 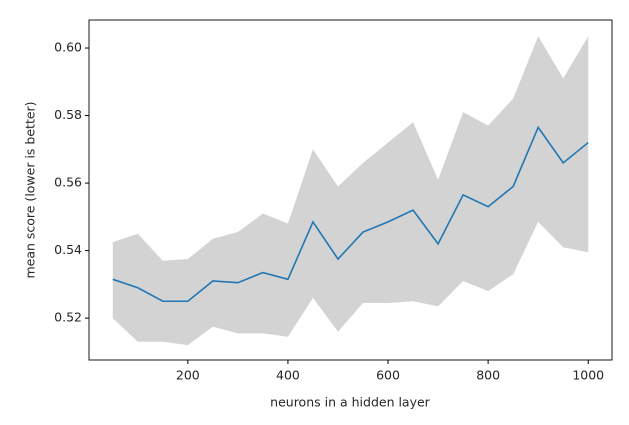 I want to click on y-tick-label: 0.56, so click(x=68, y=182).